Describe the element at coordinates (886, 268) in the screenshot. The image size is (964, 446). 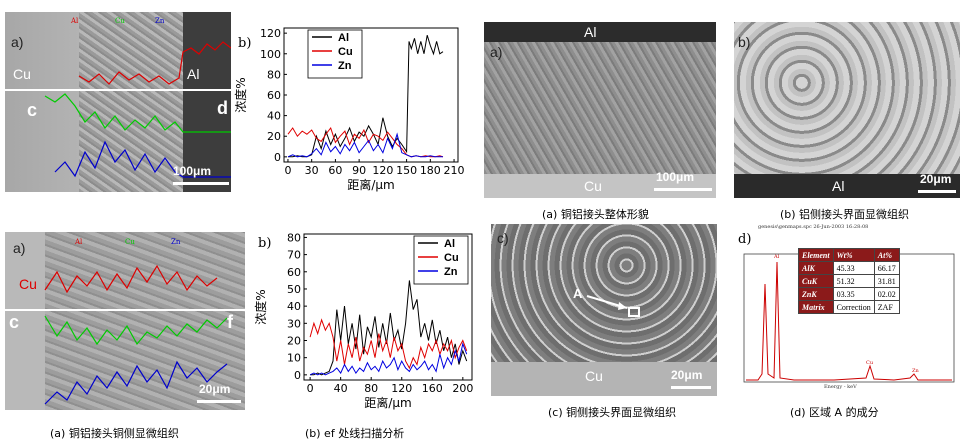
I see `table-cell: 66.17` at that location.